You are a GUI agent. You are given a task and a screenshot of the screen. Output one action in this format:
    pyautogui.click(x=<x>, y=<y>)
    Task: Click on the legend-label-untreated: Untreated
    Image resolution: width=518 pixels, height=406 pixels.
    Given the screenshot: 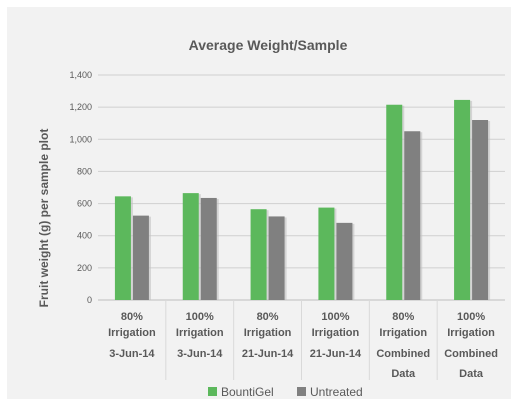 What is the action you would take?
    pyautogui.click(x=336, y=392)
    